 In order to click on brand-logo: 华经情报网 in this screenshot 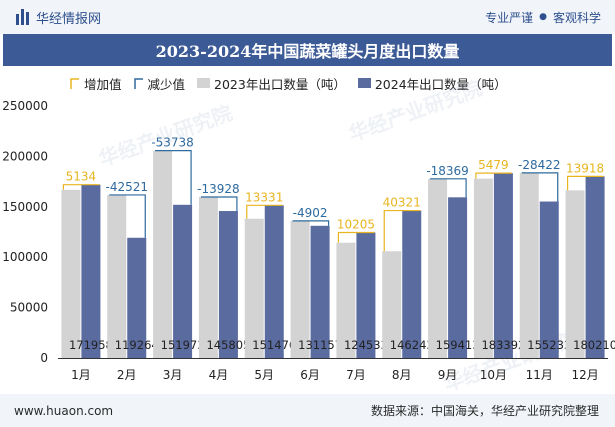, I will do `click(58, 17)`.